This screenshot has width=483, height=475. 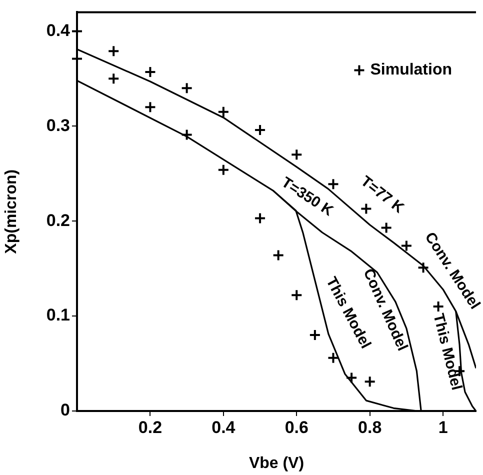 What do you see at coordinates (370, 427) in the screenshot?
I see `x-tick-label: 0.8` at bounding box center [370, 427].